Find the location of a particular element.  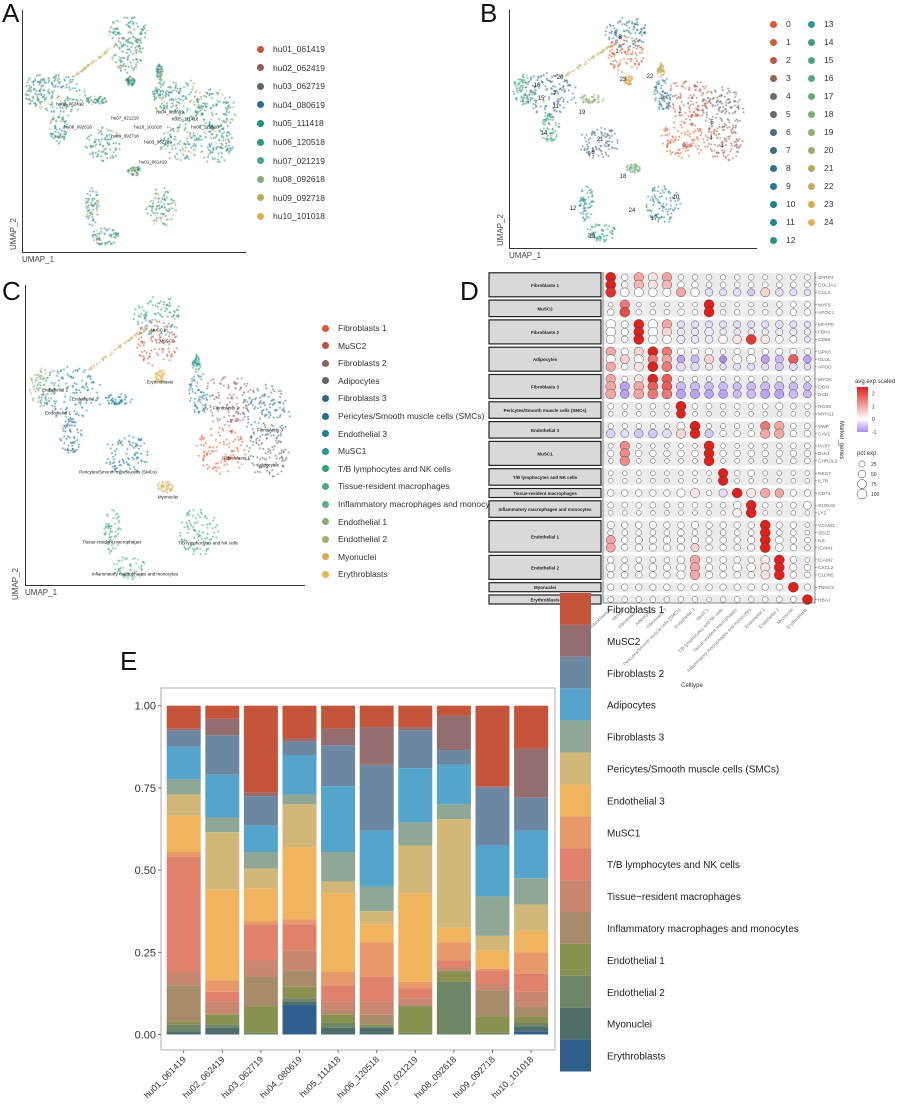

gene-label: LYZ is located at coordinates (822, 514).